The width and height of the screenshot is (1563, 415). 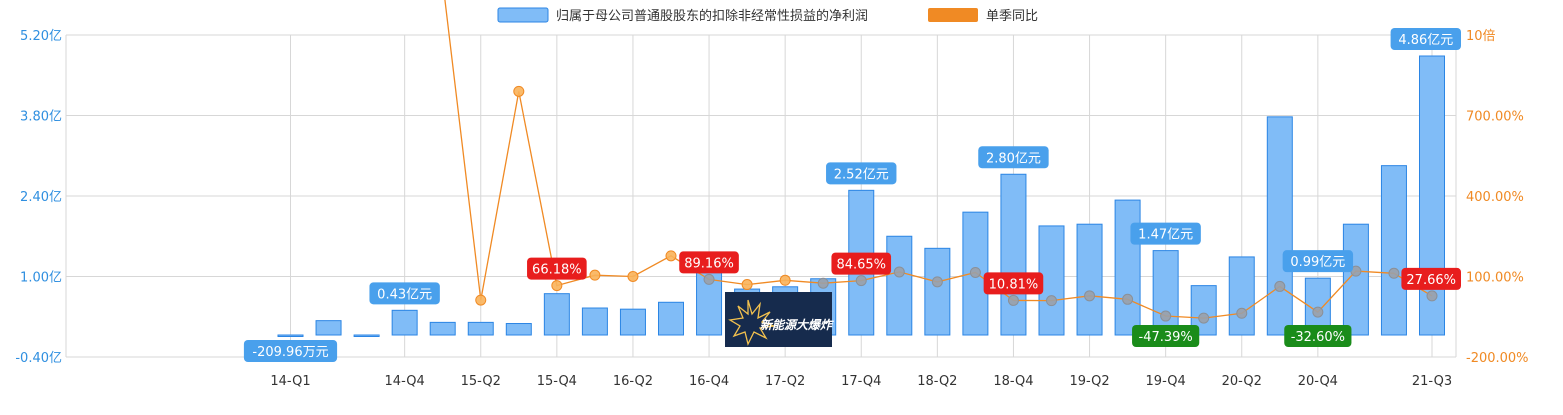 I want to click on left-axis-tick: 5.20亿, so click(x=41, y=36).